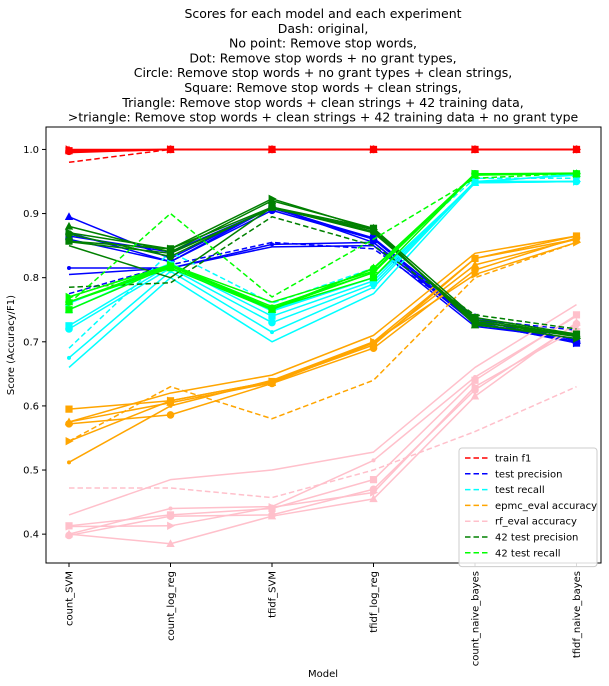  What do you see at coordinates (31, 278) in the screenshot?
I see `y-tick-label: 0.8` at bounding box center [31, 278].